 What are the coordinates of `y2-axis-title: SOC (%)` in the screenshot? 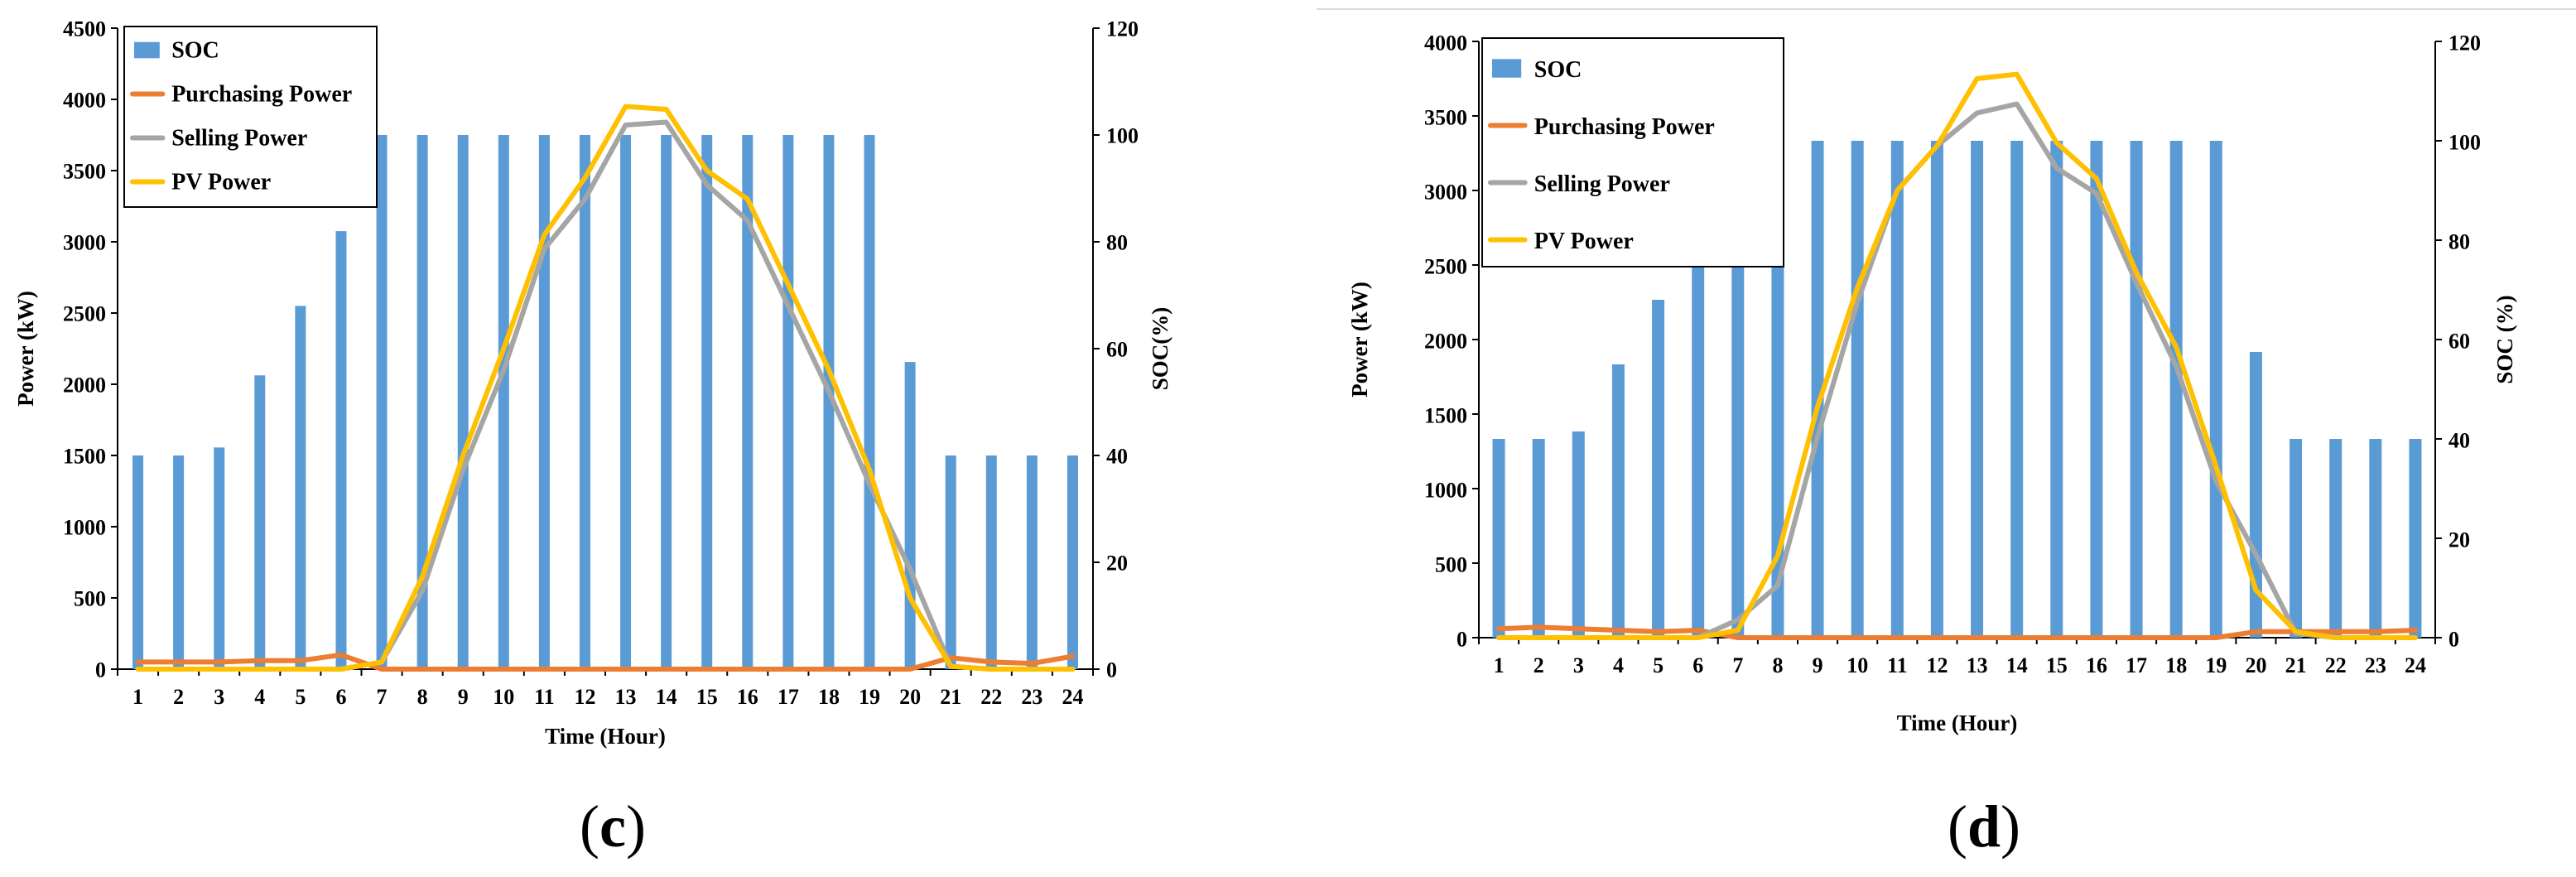 It's located at (2504, 339).